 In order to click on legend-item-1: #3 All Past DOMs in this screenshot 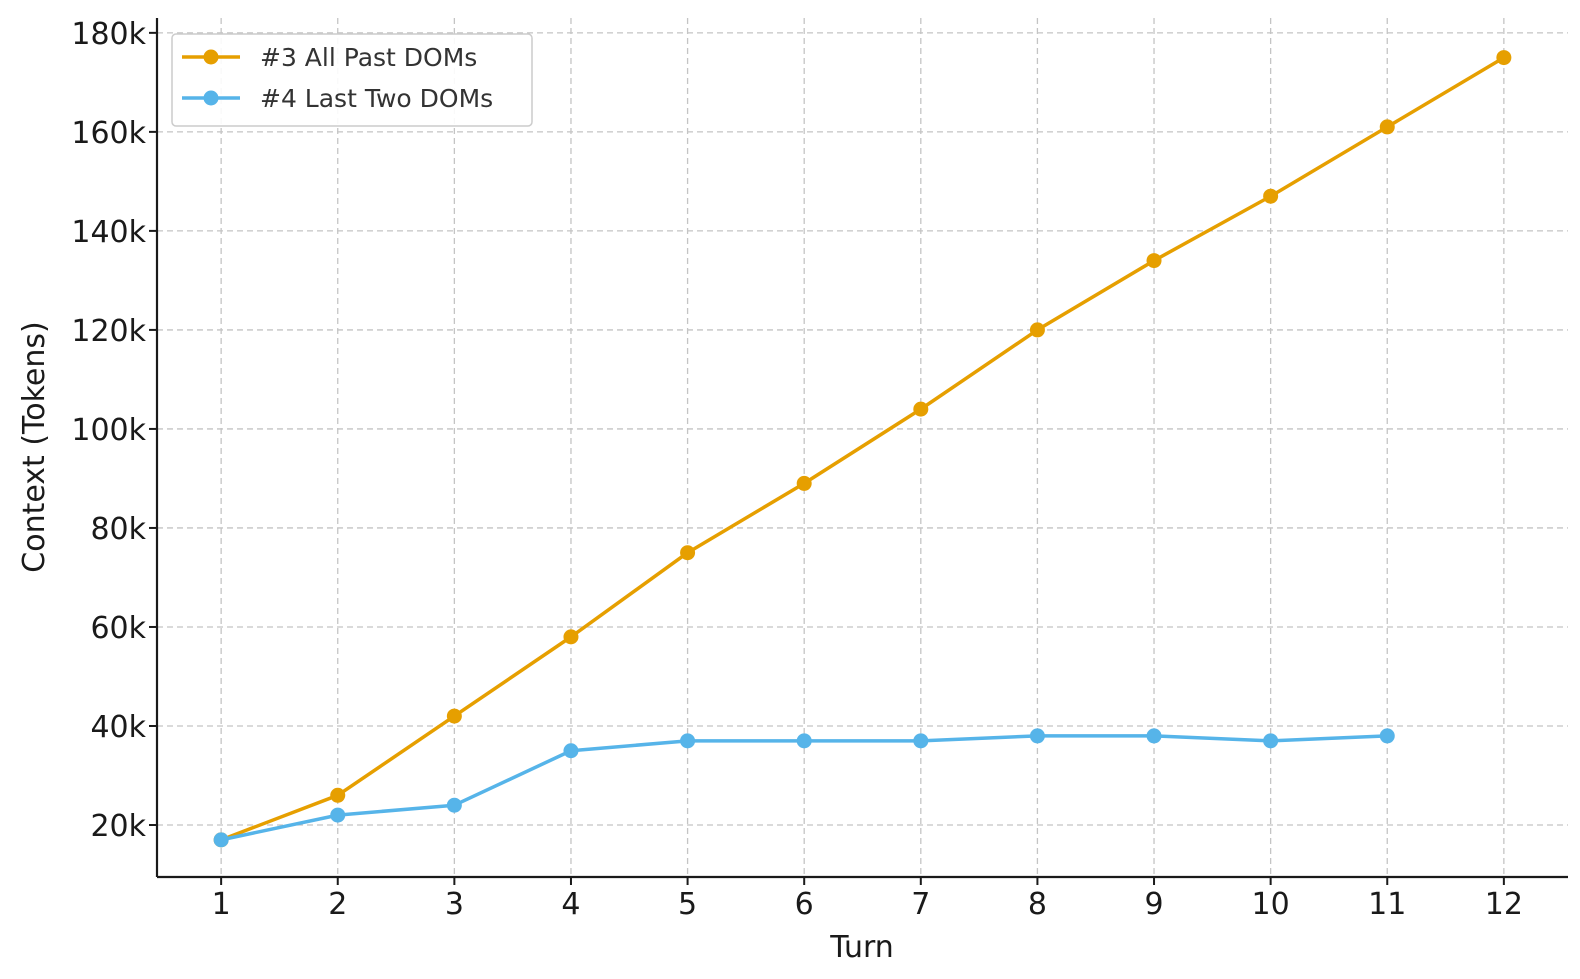, I will do `click(329, 57)`.